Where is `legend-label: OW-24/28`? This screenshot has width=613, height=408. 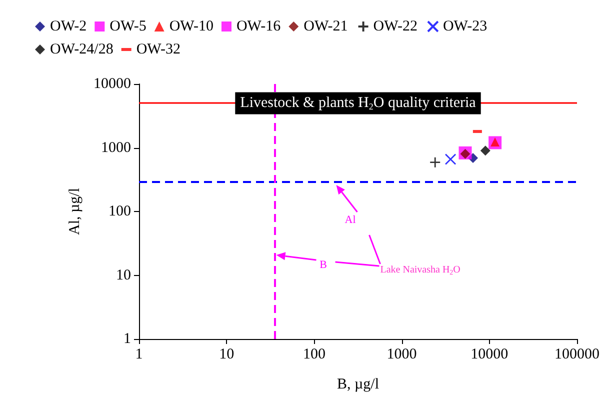 legend-label: OW-24/28 is located at coordinates (82, 50).